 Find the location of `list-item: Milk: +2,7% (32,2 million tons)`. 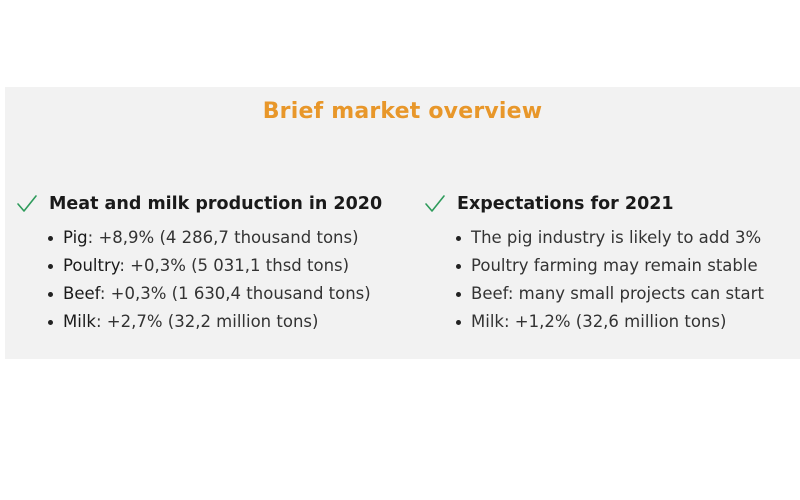

list-item: Milk: +2,7% (32,2 million tons) is located at coordinates (225, 322).